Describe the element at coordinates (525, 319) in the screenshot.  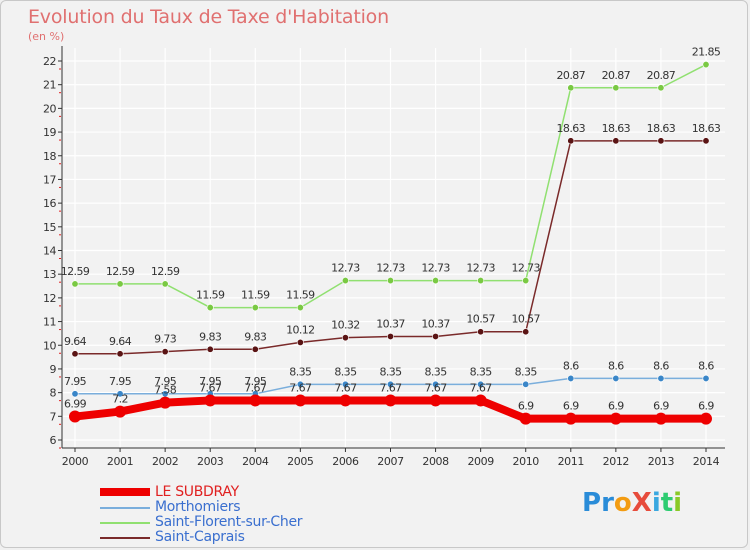
I see `data-label: 10.57` at that location.